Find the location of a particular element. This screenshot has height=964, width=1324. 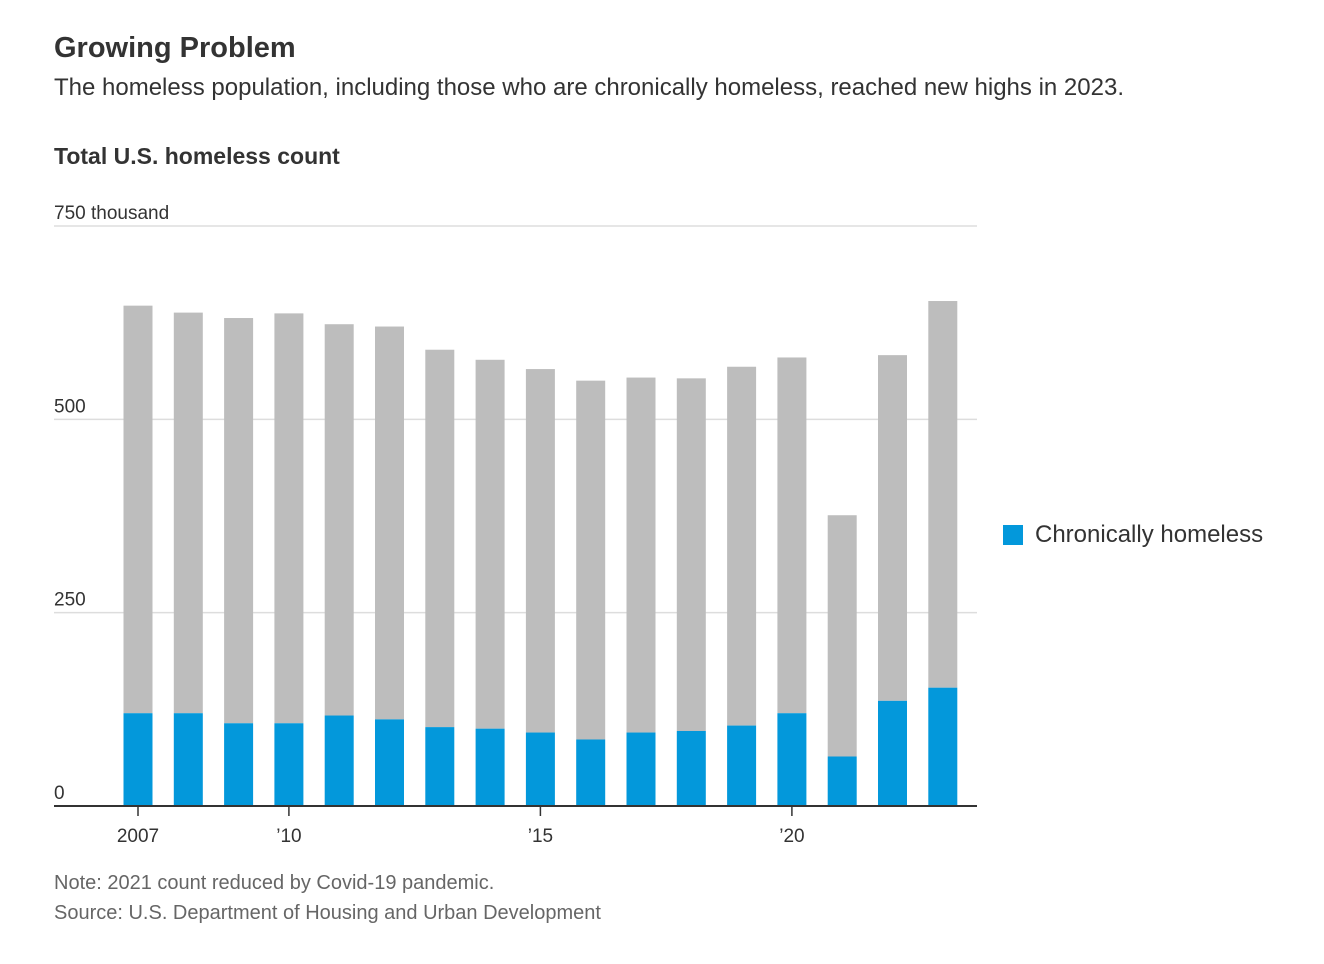

bar-total-2015 is located at coordinates (540, 551).